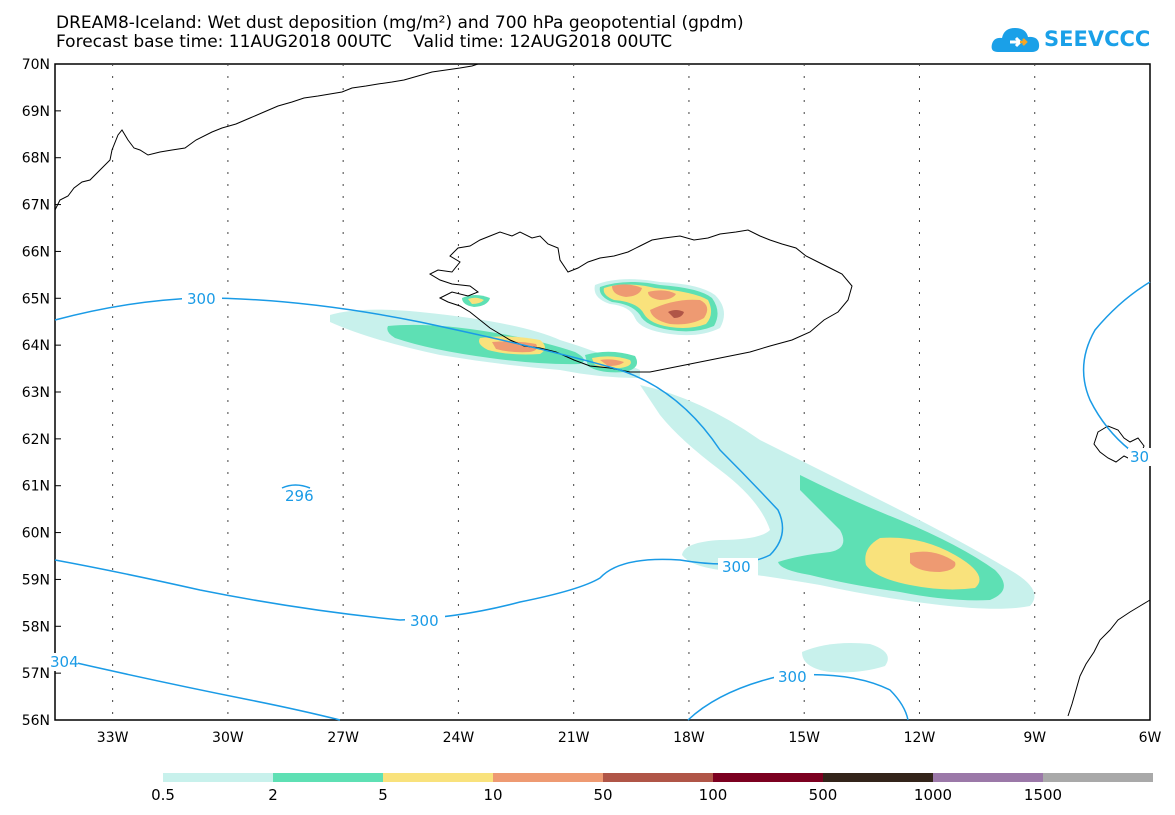  I want to click on lon-label: 15W, so click(804, 738).